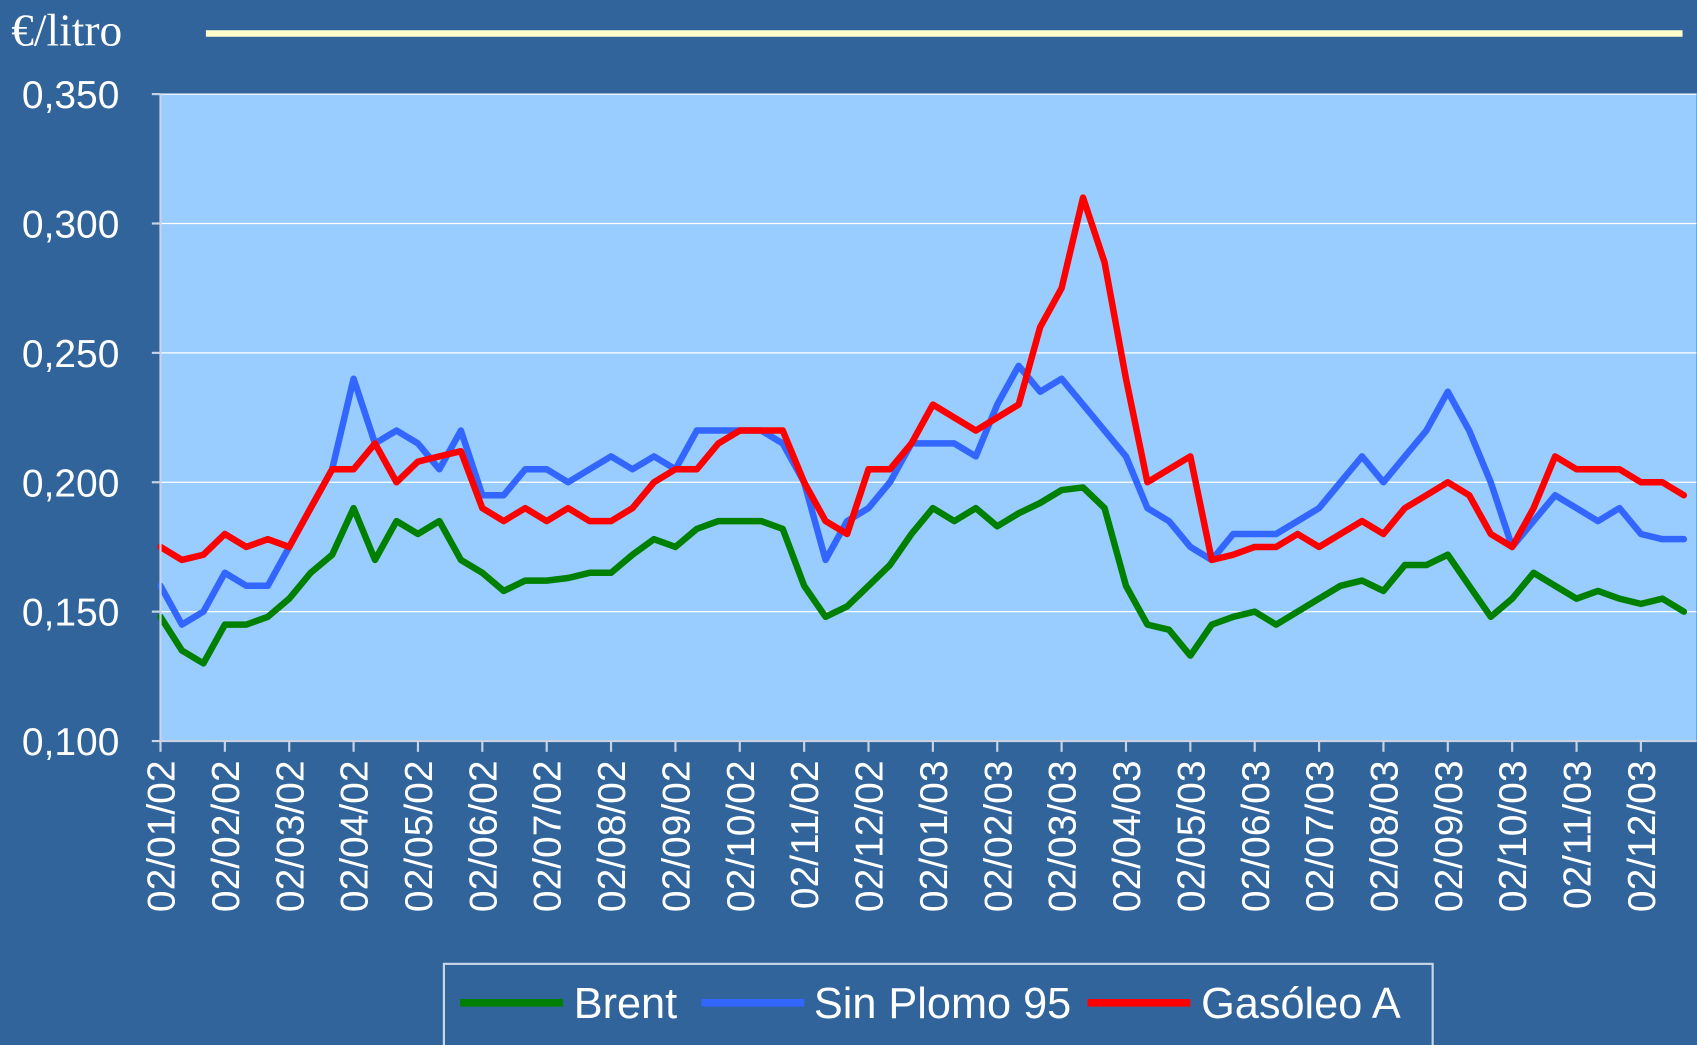  Describe the element at coordinates (70, 225) in the screenshot. I see `y-tick-label: 0,300` at that location.